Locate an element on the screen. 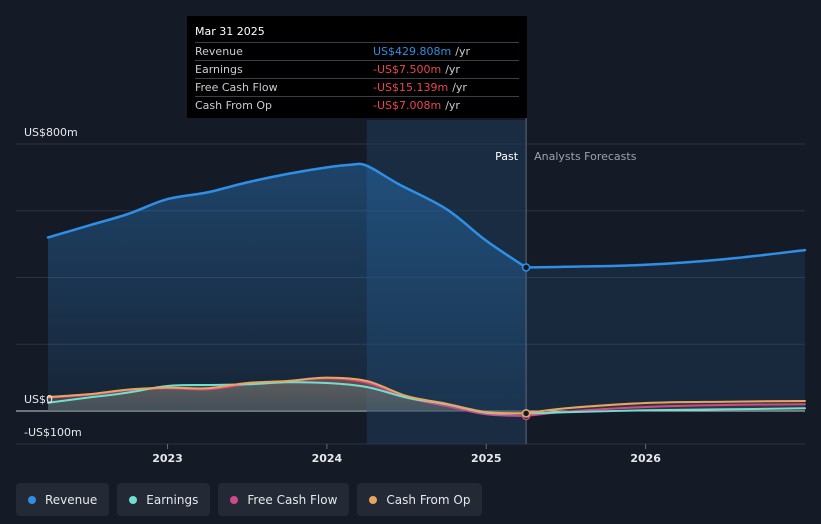  revenue-line-past is located at coordinates (287, 215).